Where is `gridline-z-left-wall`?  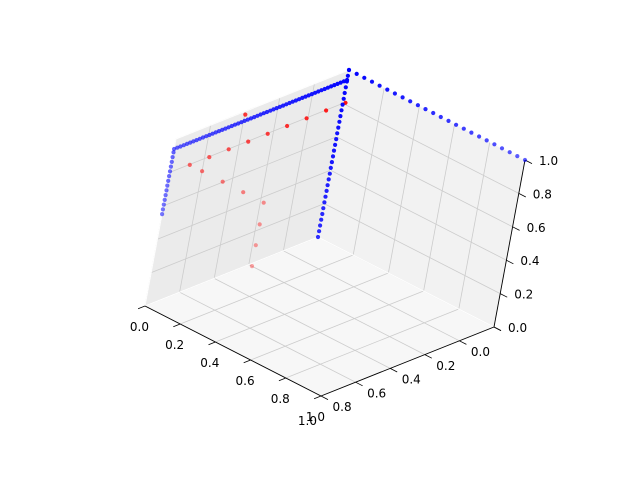 gridline-z-left-wall is located at coordinates (238, 238).